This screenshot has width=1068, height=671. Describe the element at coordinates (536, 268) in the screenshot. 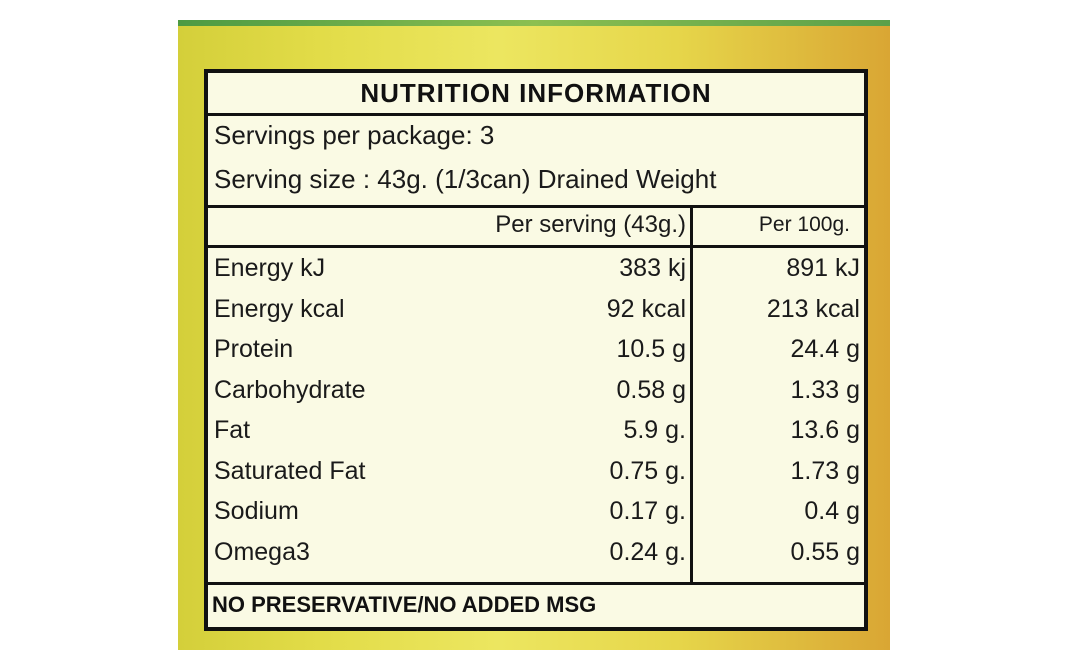

I see `table-row: Energy kJ 383 kj 891 kJ` at that location.